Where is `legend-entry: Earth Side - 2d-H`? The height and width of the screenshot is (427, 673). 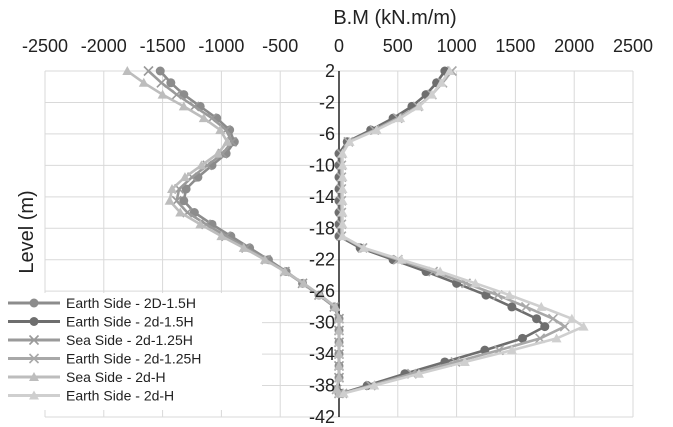
legend-entry: Earth Side - 2d-H is located at coordinates (91, 396).